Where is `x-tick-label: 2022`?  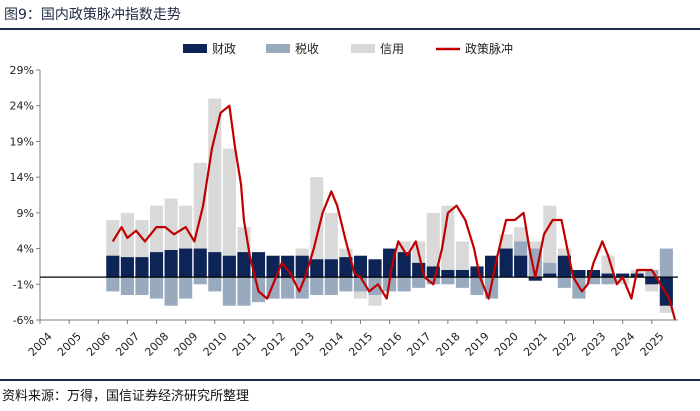 x-tick-label: 2022 is located at coordinates (564, 344).